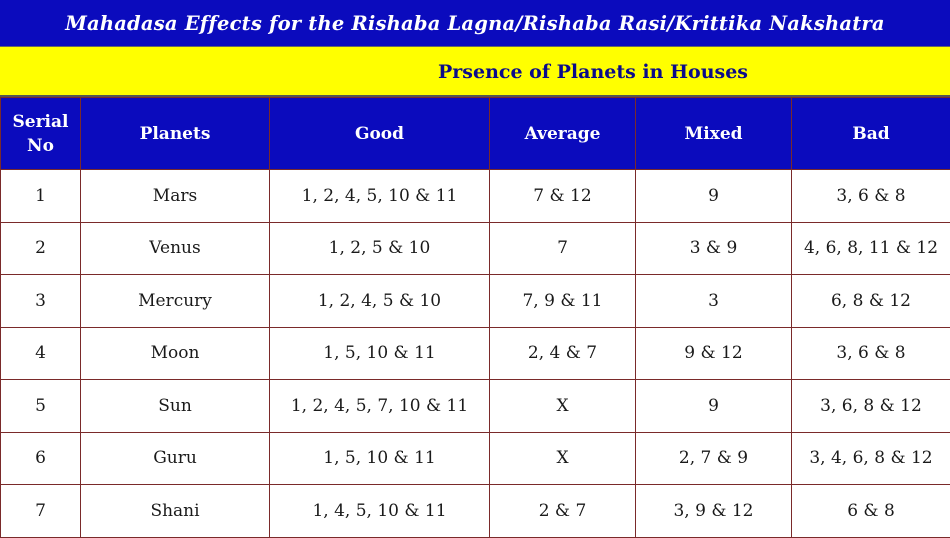  I want to click on cell-good: 1, 2, 4, 5, 10 & 11, so click(380, 196).